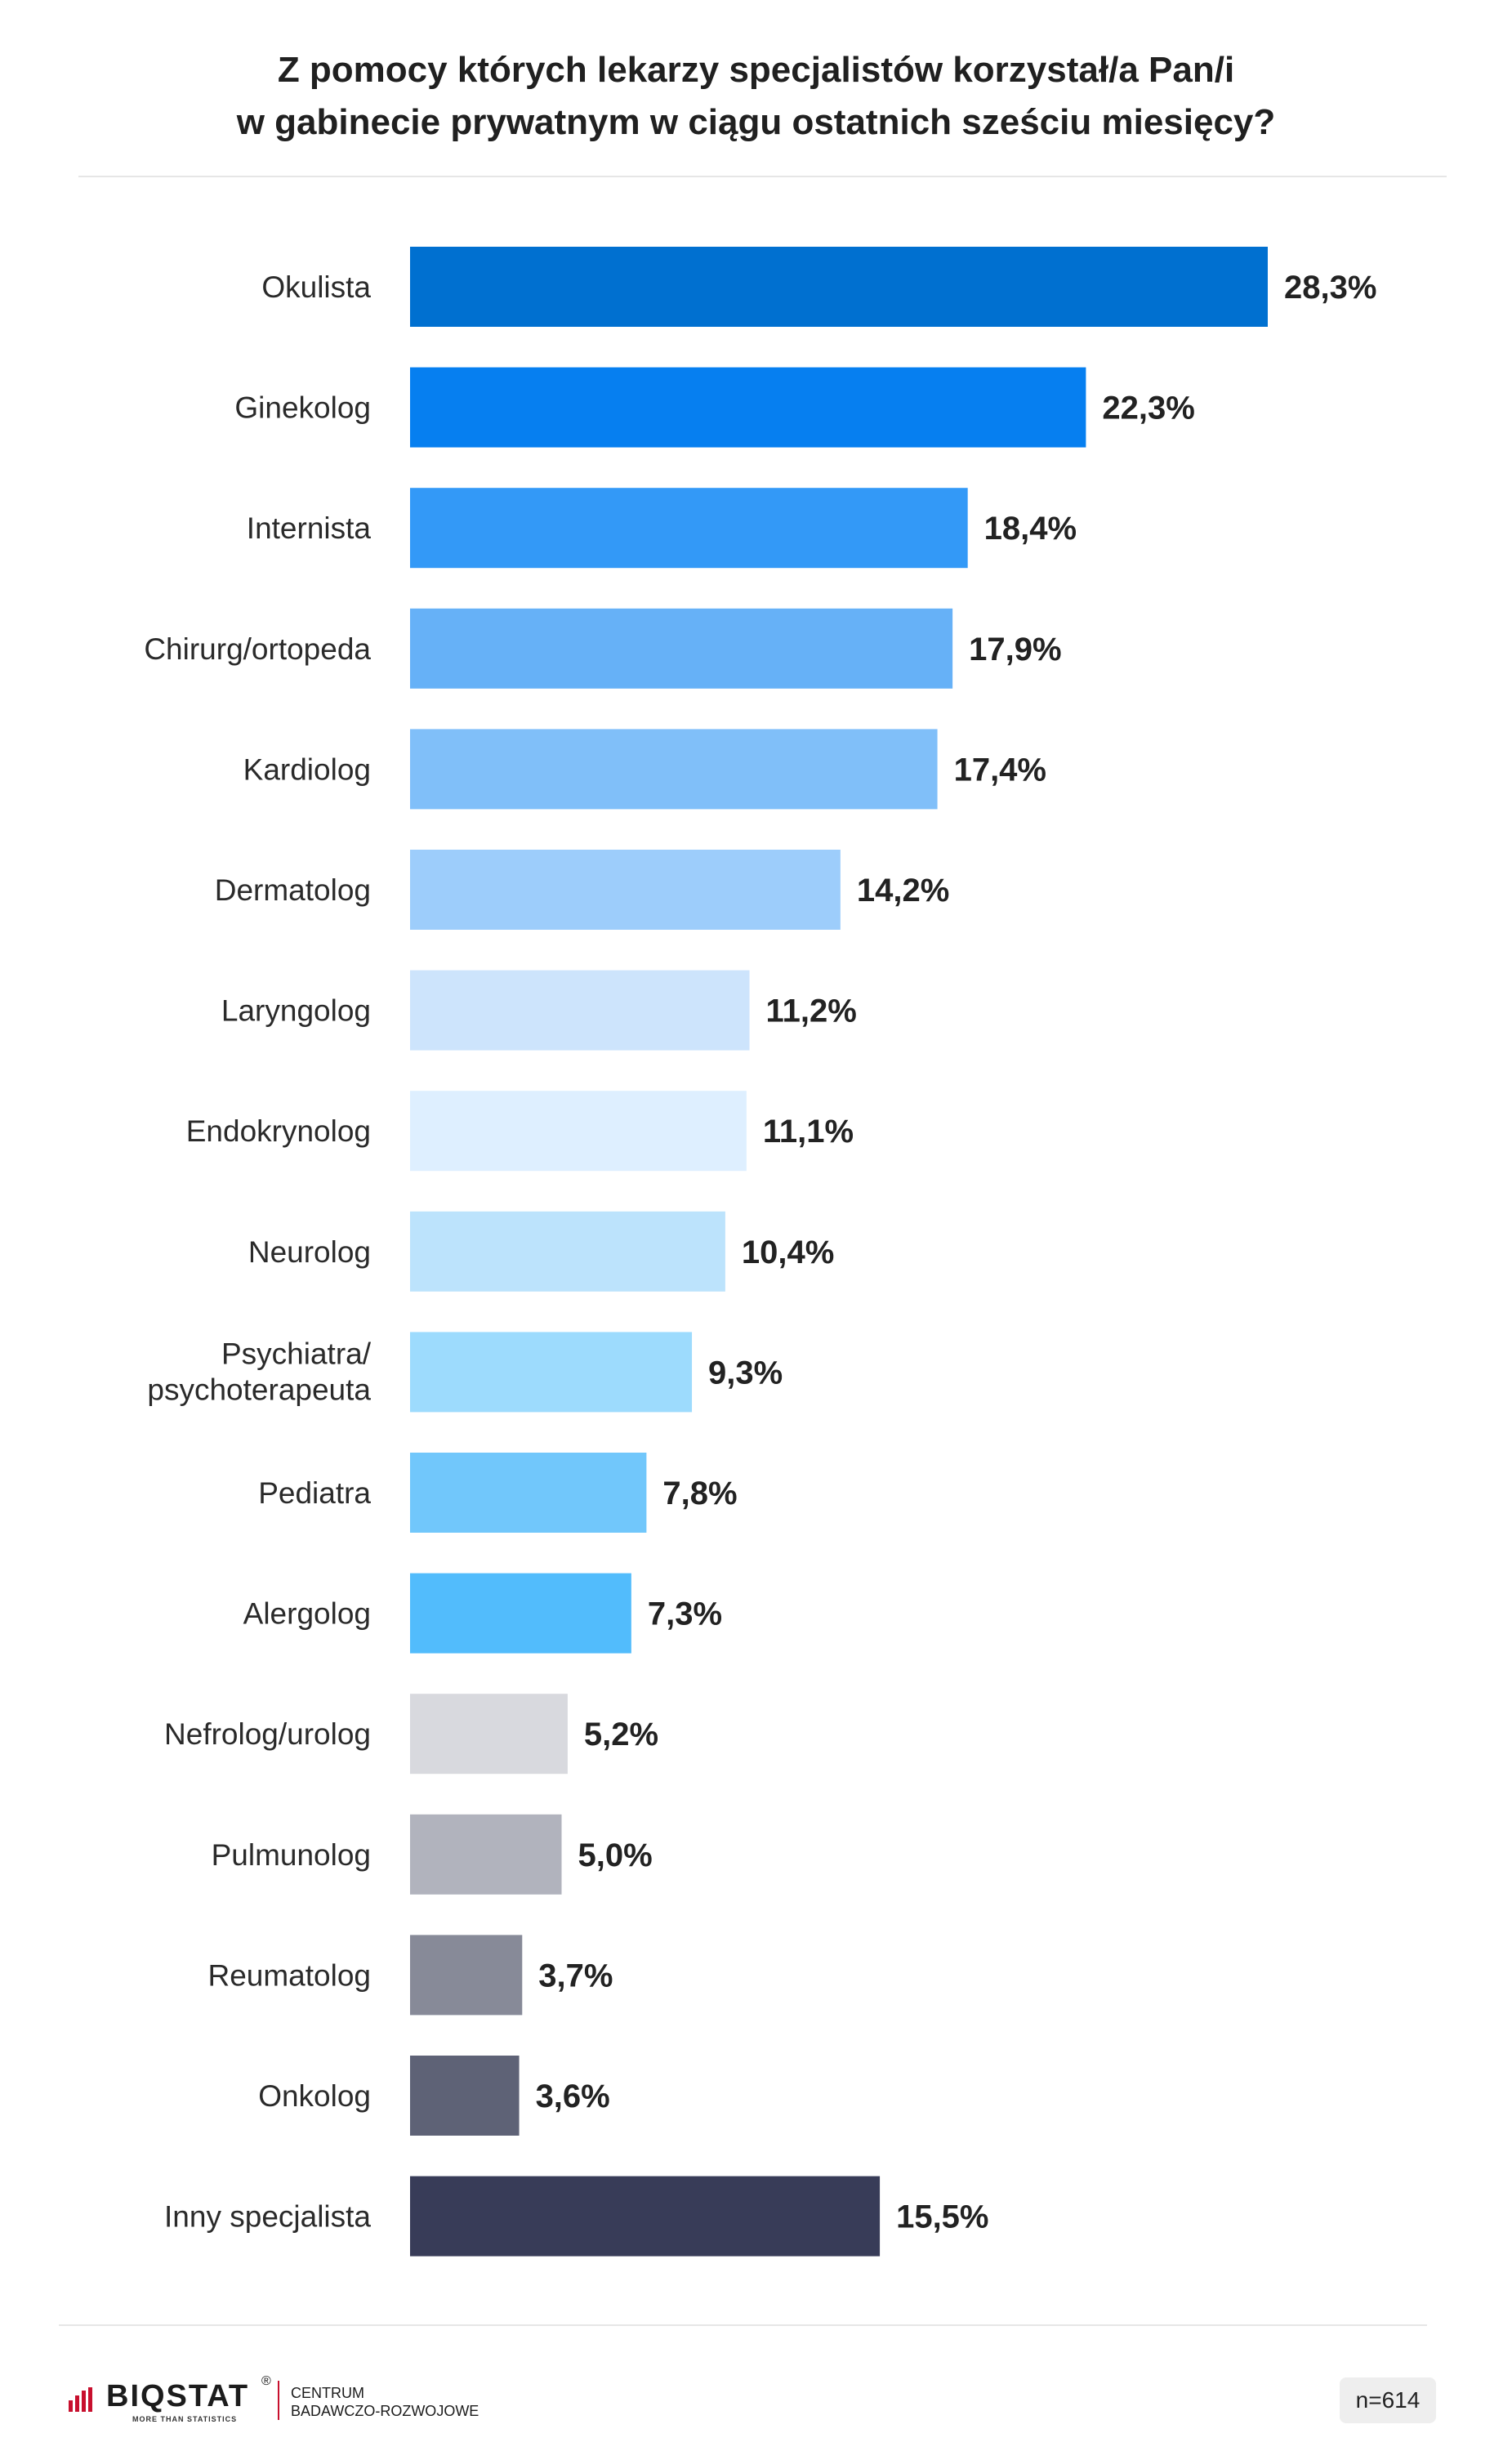 Image resolution: width=1512 pixels, height=2460 pixels. I want to click on value-label: 9,3%, so click(746, 1373).